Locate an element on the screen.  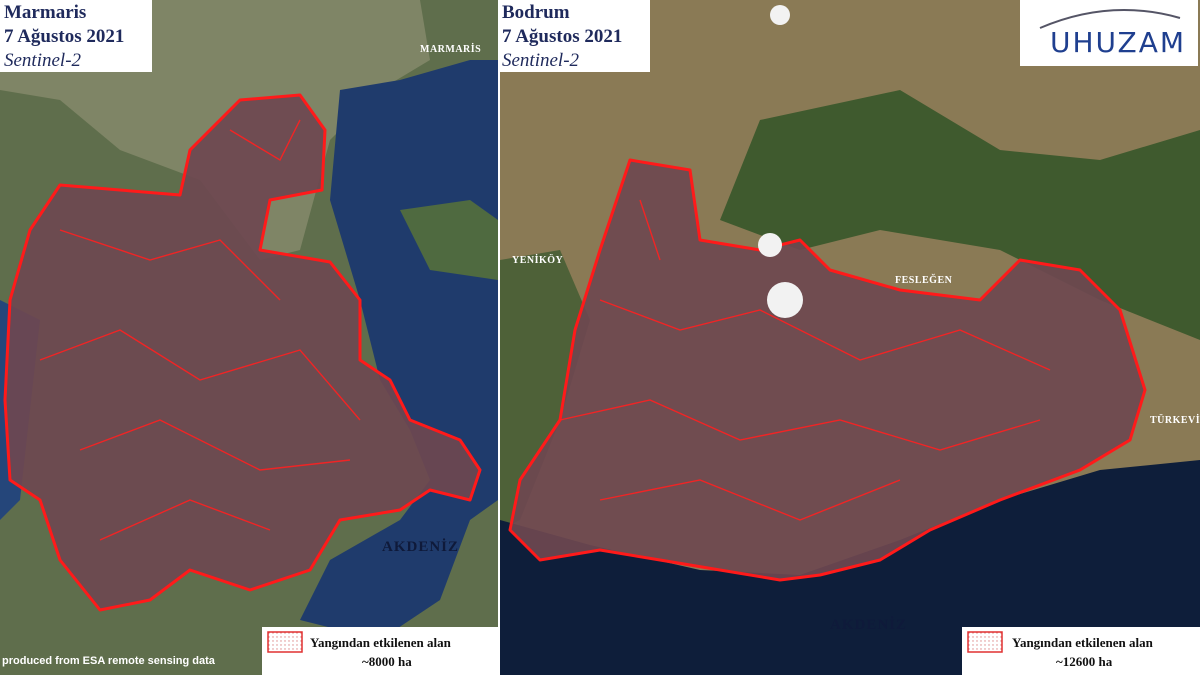
panel-title: Bodrum is located at coordinates (536, 12).